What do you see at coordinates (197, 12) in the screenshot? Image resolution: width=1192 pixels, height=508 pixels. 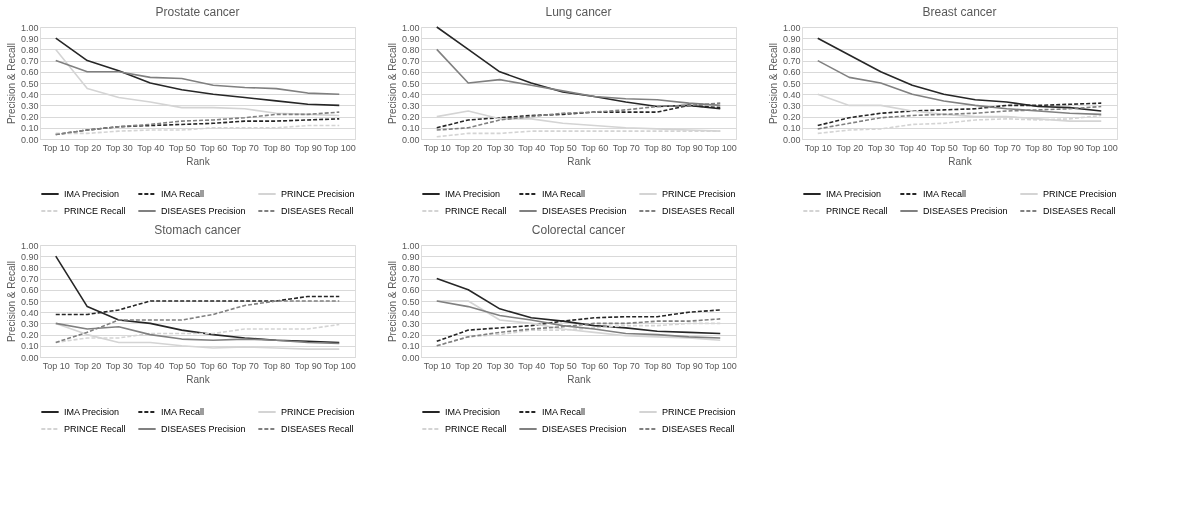 I see `chart-title: Prostate cancer` at bounding box center [197, 12].